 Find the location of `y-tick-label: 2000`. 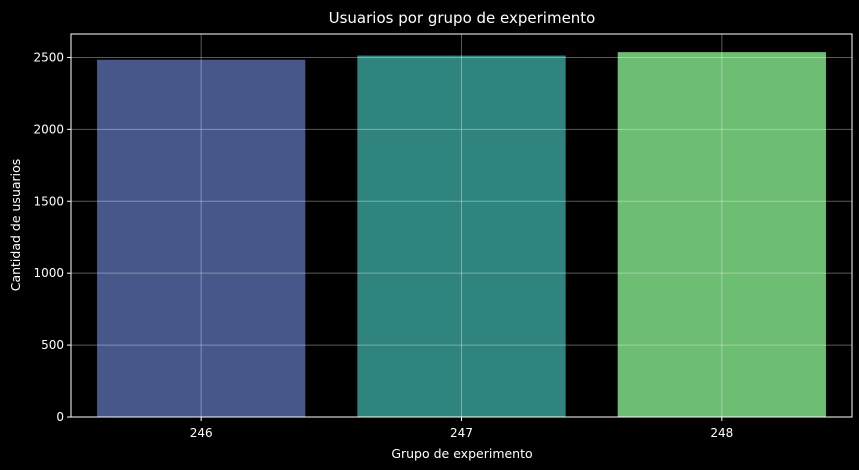

y-tick-label: 2000 is located at coordinates (48, 129).